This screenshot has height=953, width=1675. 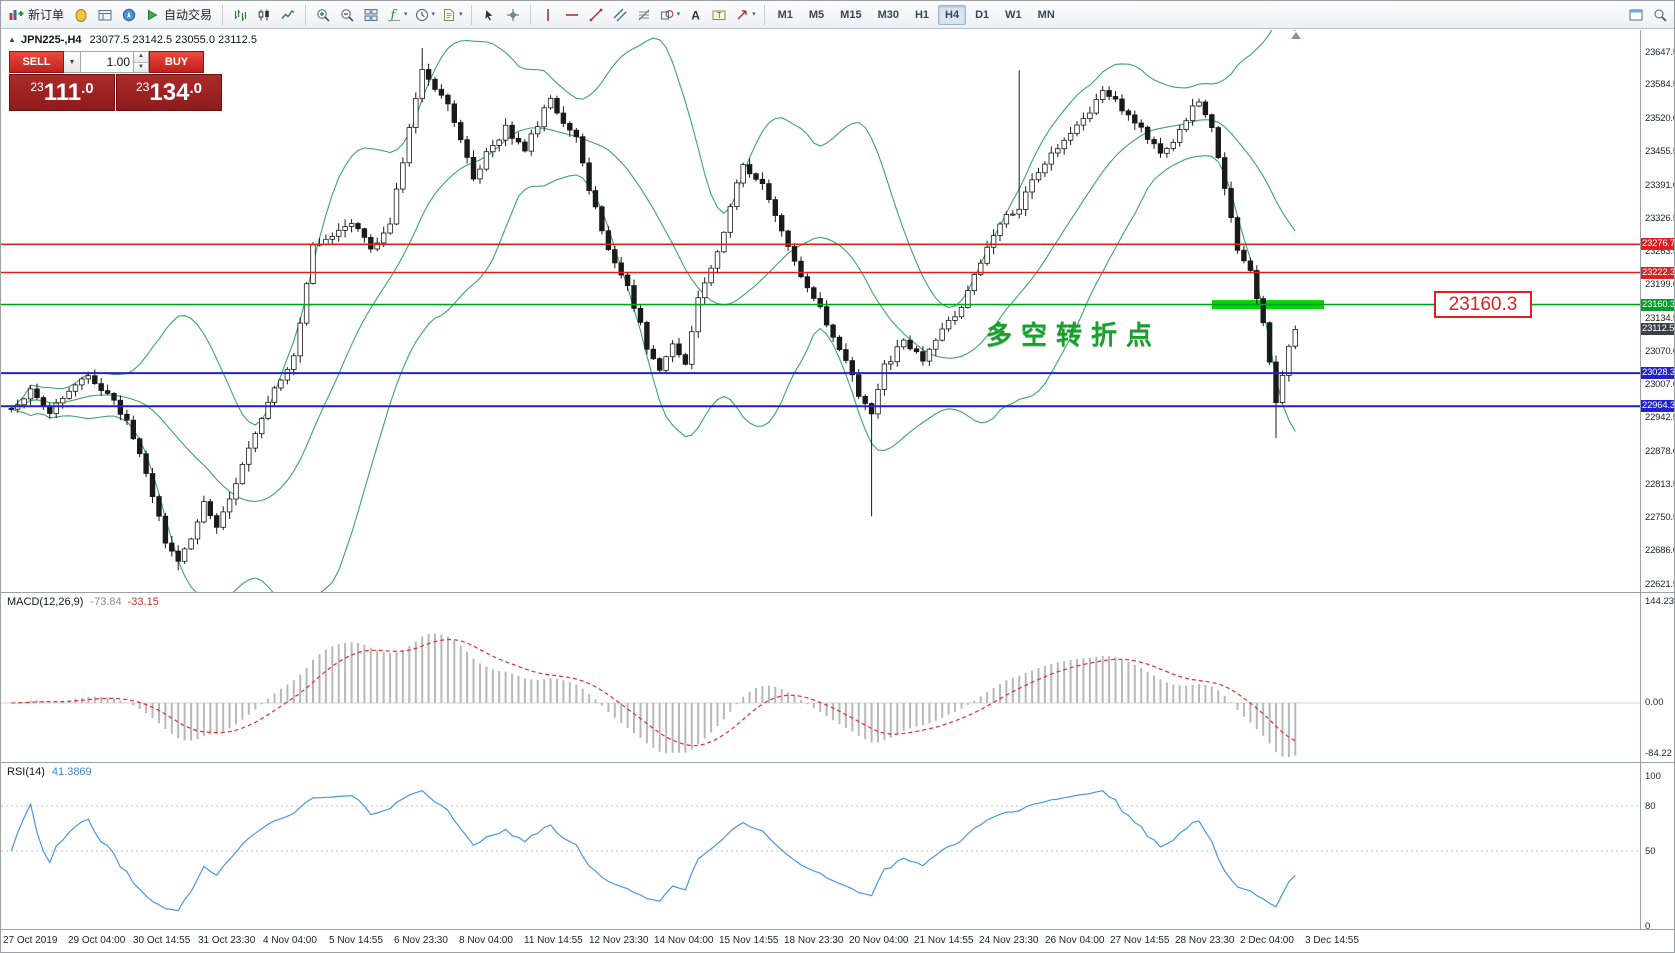 What do you see at coordinates (837, 15) in the screenshot?
I see `toolbar: 新订单 自动交易 f ▾ ▾ ▾ ▾ A T ▾ M1 M5 M15 M30 H1 H4 D1 W1 MN` at bounding box center [837, 15].